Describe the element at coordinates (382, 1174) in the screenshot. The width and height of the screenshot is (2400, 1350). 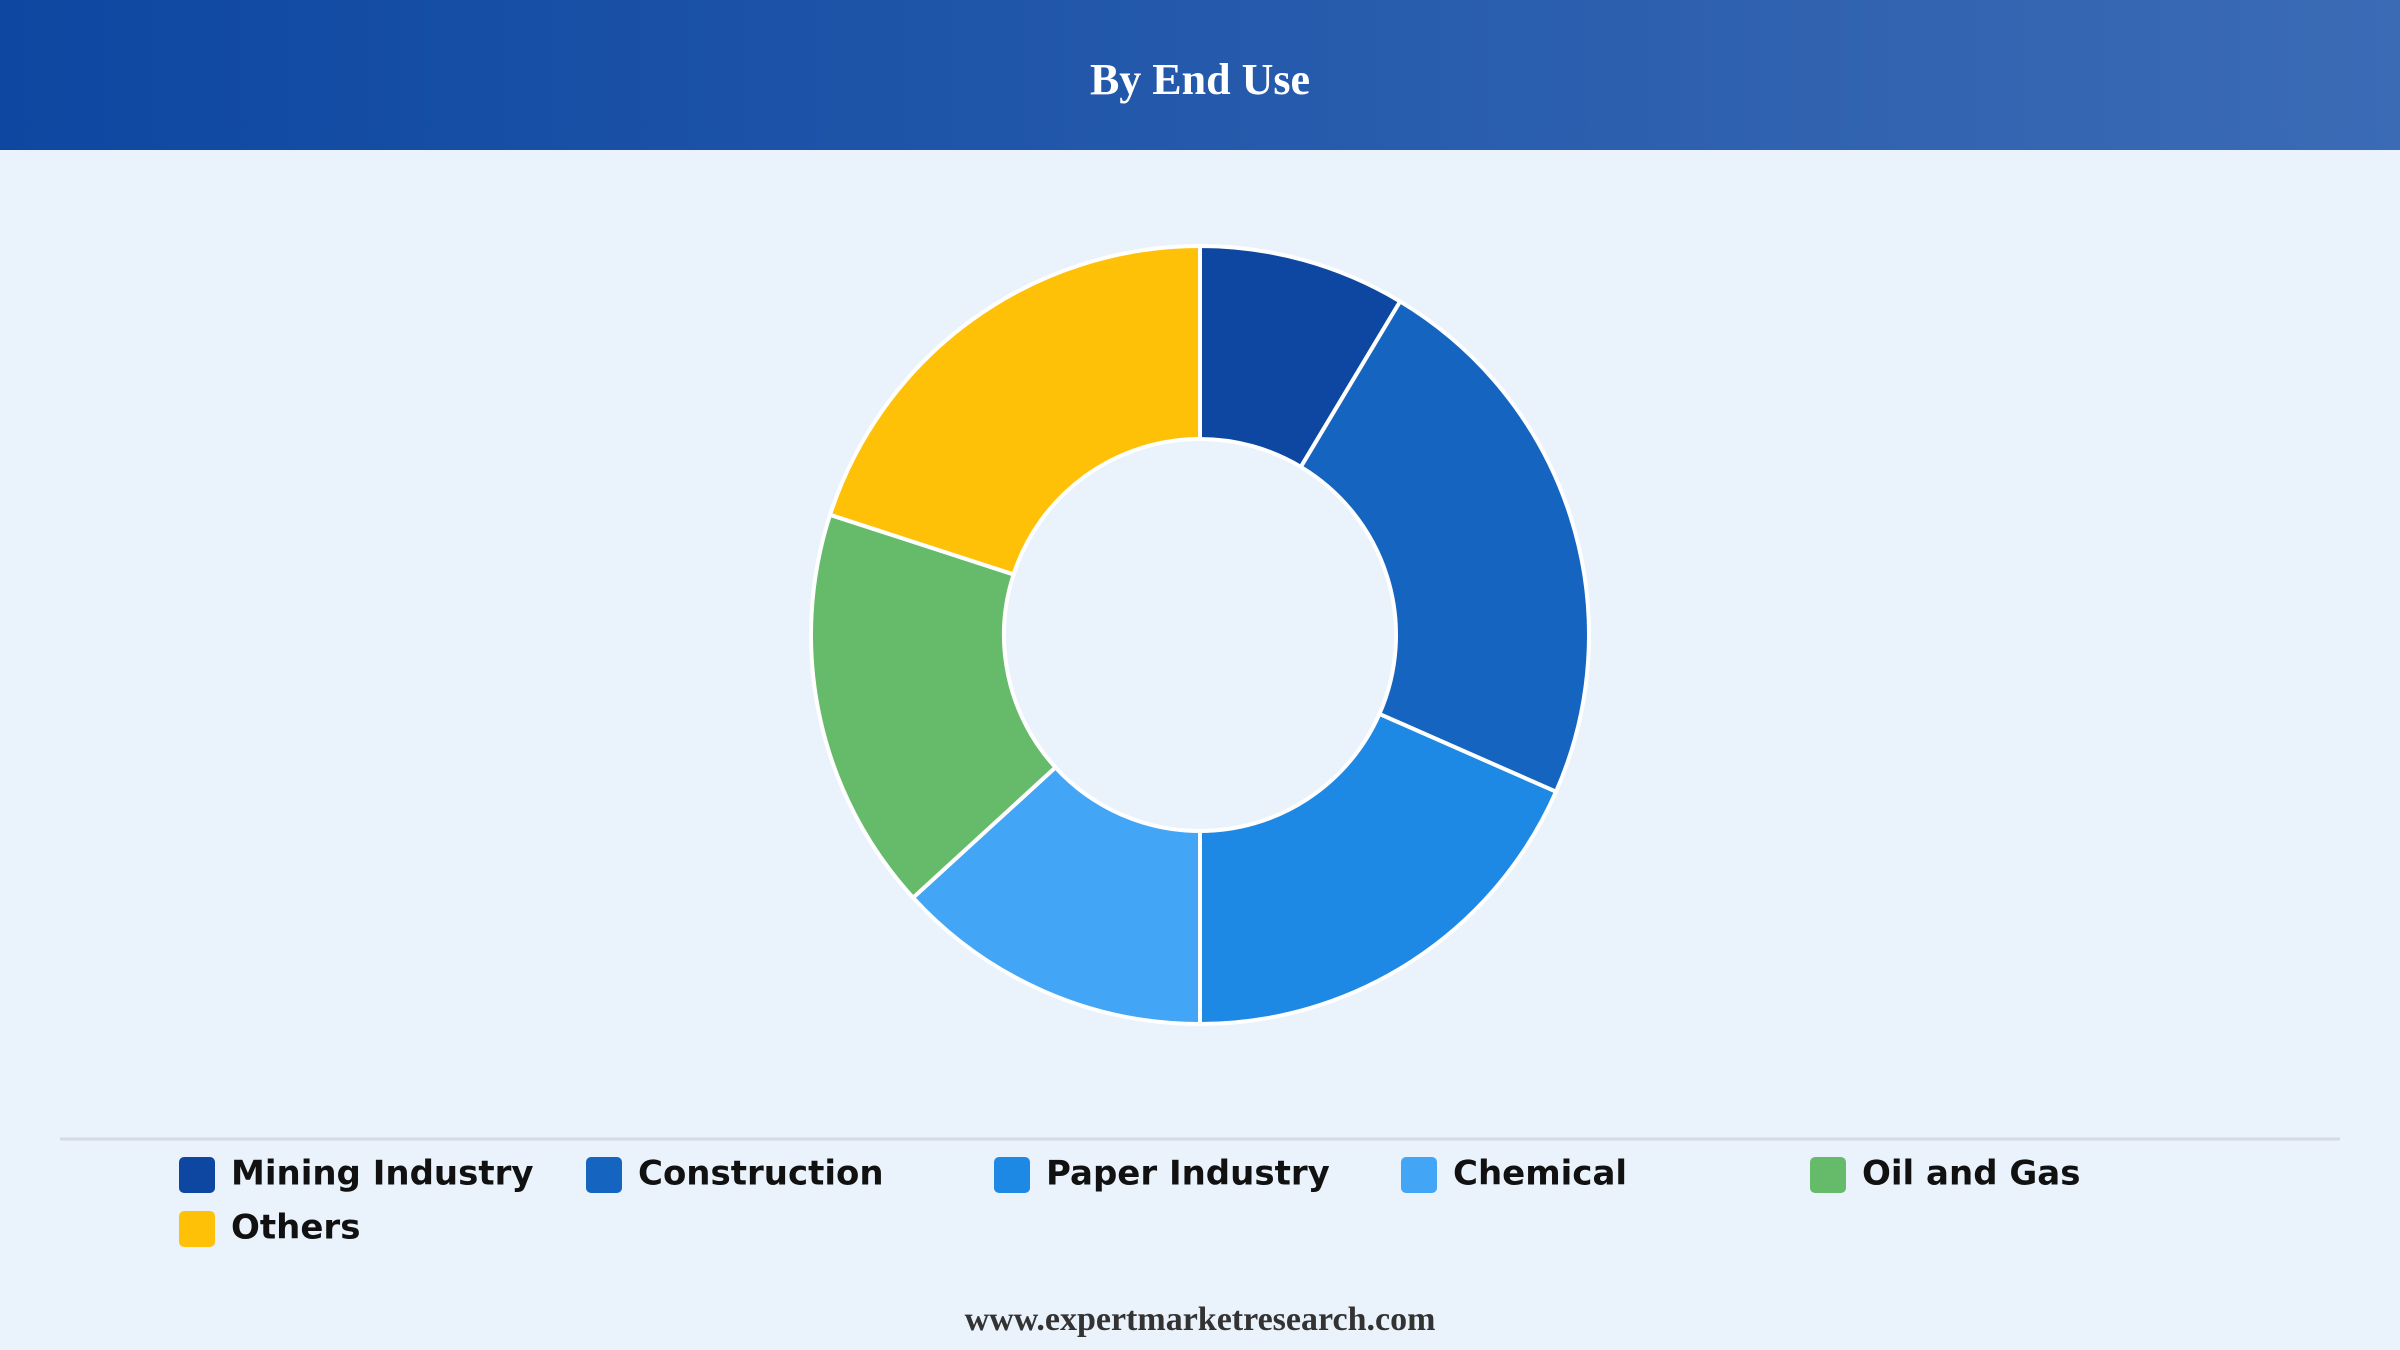
I see `legend-label: Mining Industry` at that location.